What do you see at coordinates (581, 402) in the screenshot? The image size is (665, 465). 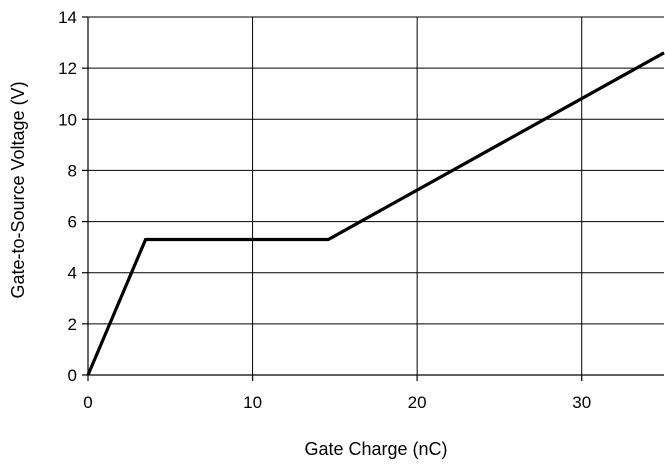 I see `x-tick-label: 30` at bounding box center [581, 402].